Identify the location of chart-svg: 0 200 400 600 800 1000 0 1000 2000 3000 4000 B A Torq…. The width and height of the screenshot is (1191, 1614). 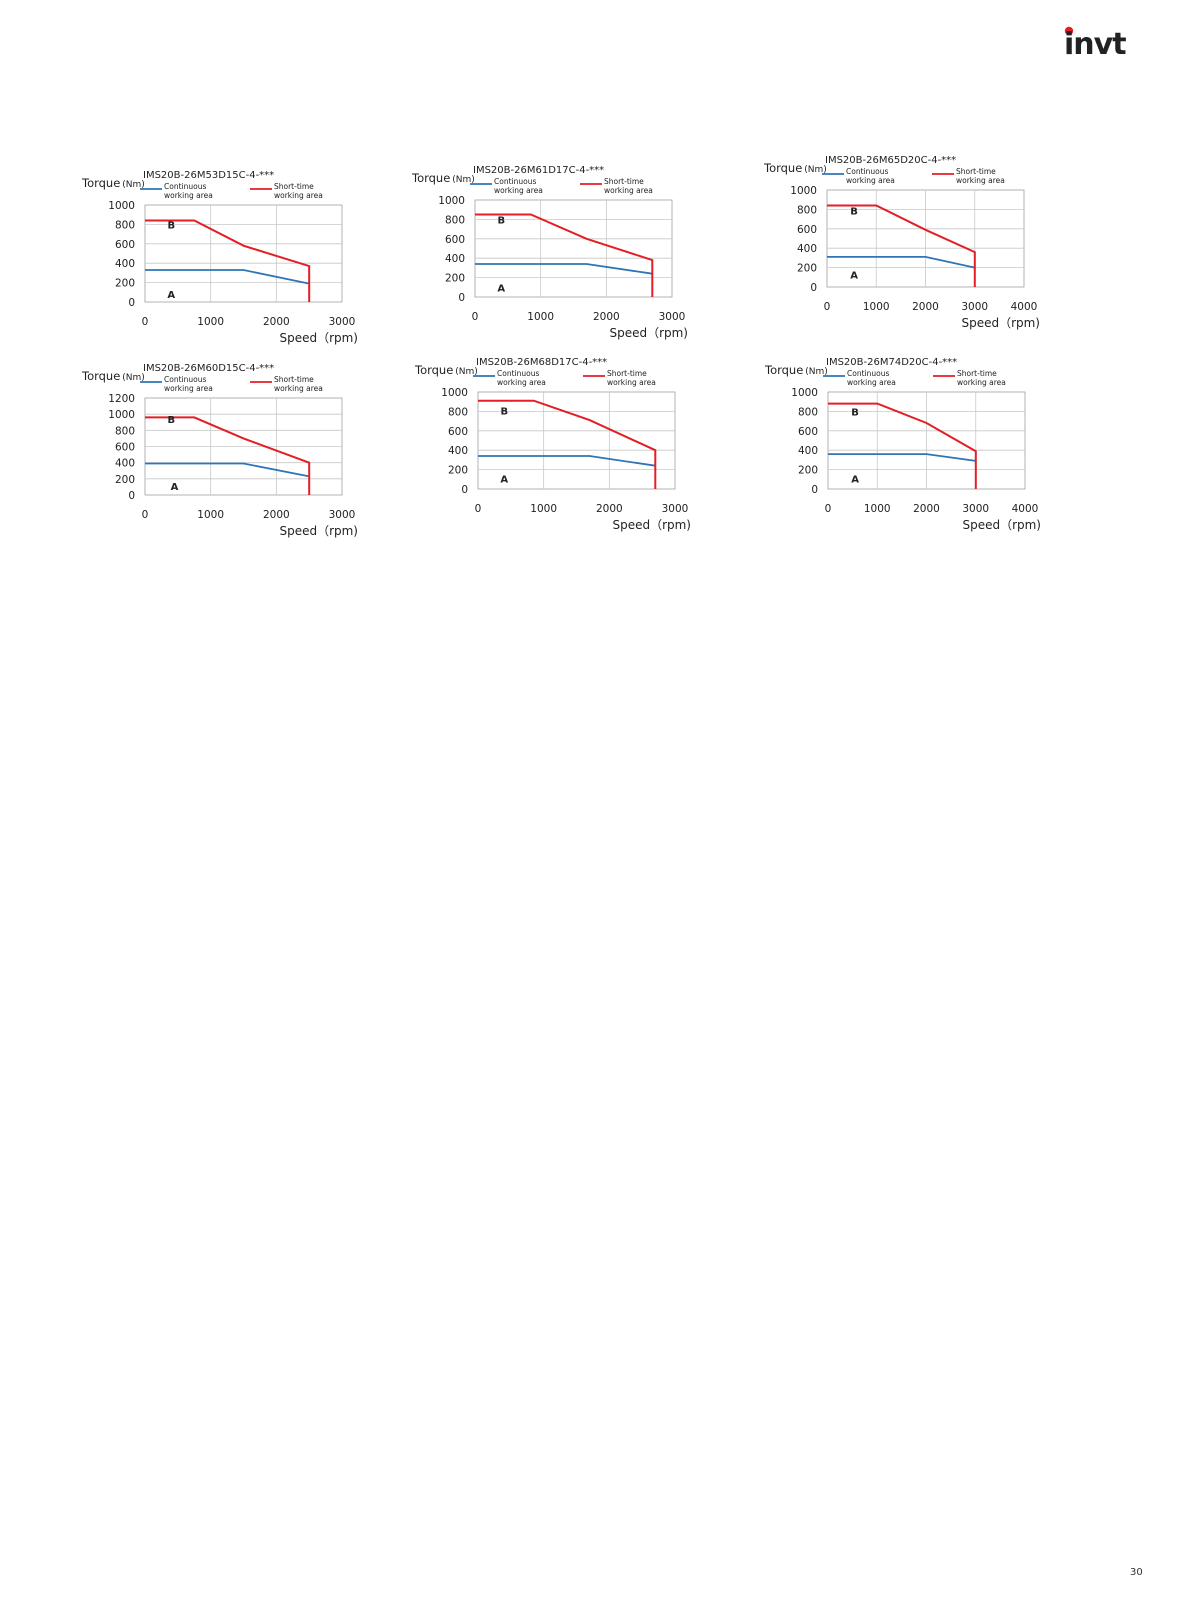
(902, 444).